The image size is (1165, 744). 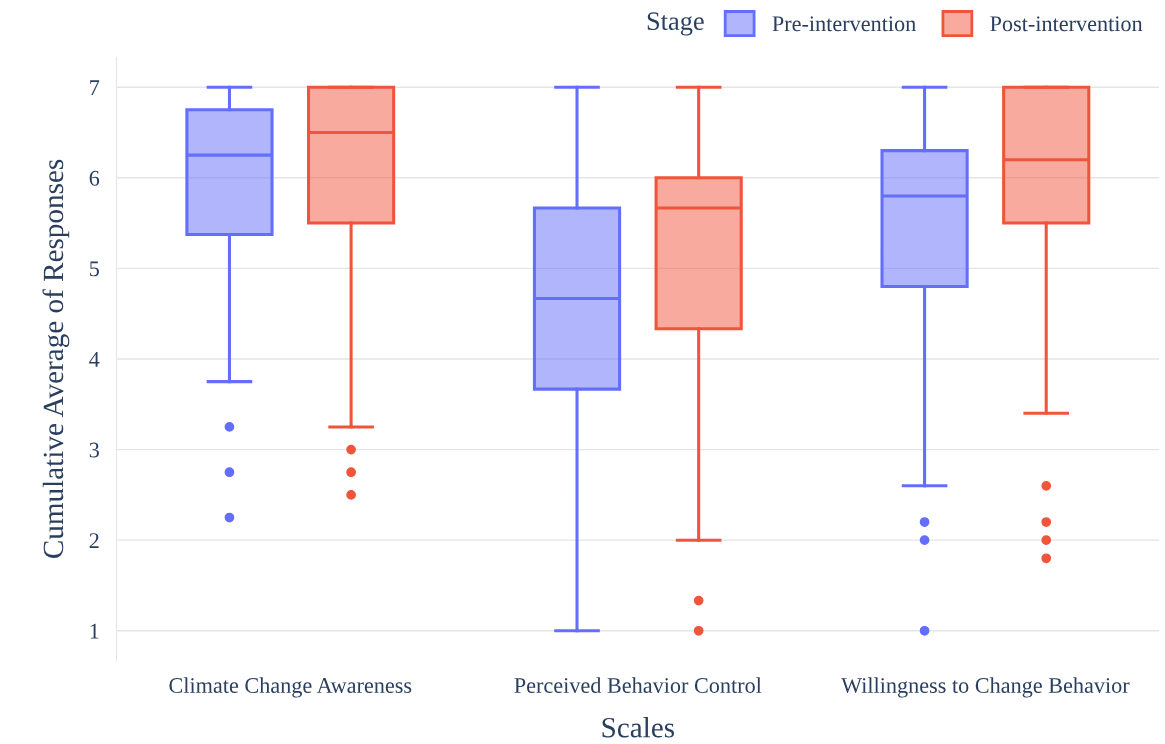 I want to click on y-tick-label: 7, so click(x=95, y=87).